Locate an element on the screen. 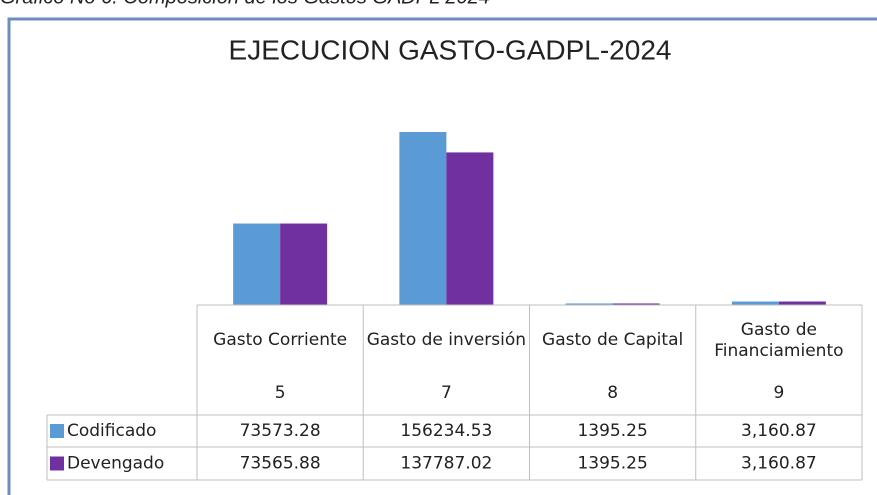 Image resolution: width=877 pixels, height=495 pixels. category-label-box: Gasto de inversión is located at coordinates (446, 340).